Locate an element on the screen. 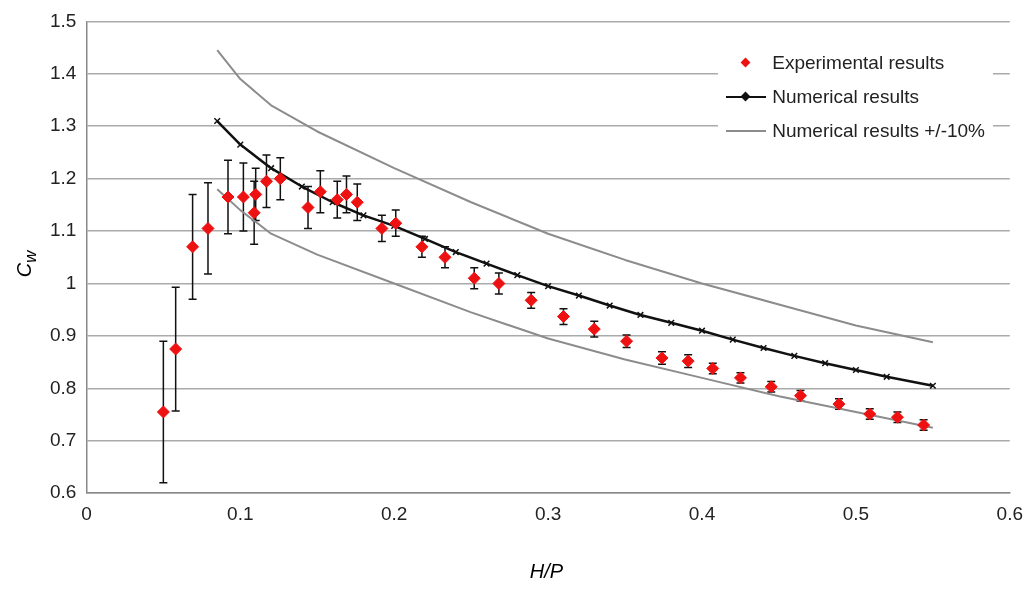 Image resolution: width=1033 pixels, height=596 pixels. x-tick-label: 0.5 is located at coordinates (856, 513).